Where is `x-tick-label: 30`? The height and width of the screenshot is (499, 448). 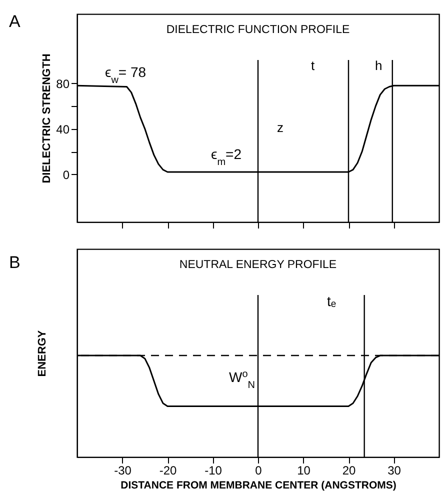 x-tick-label: 30 is located at coordinates (395, 471).